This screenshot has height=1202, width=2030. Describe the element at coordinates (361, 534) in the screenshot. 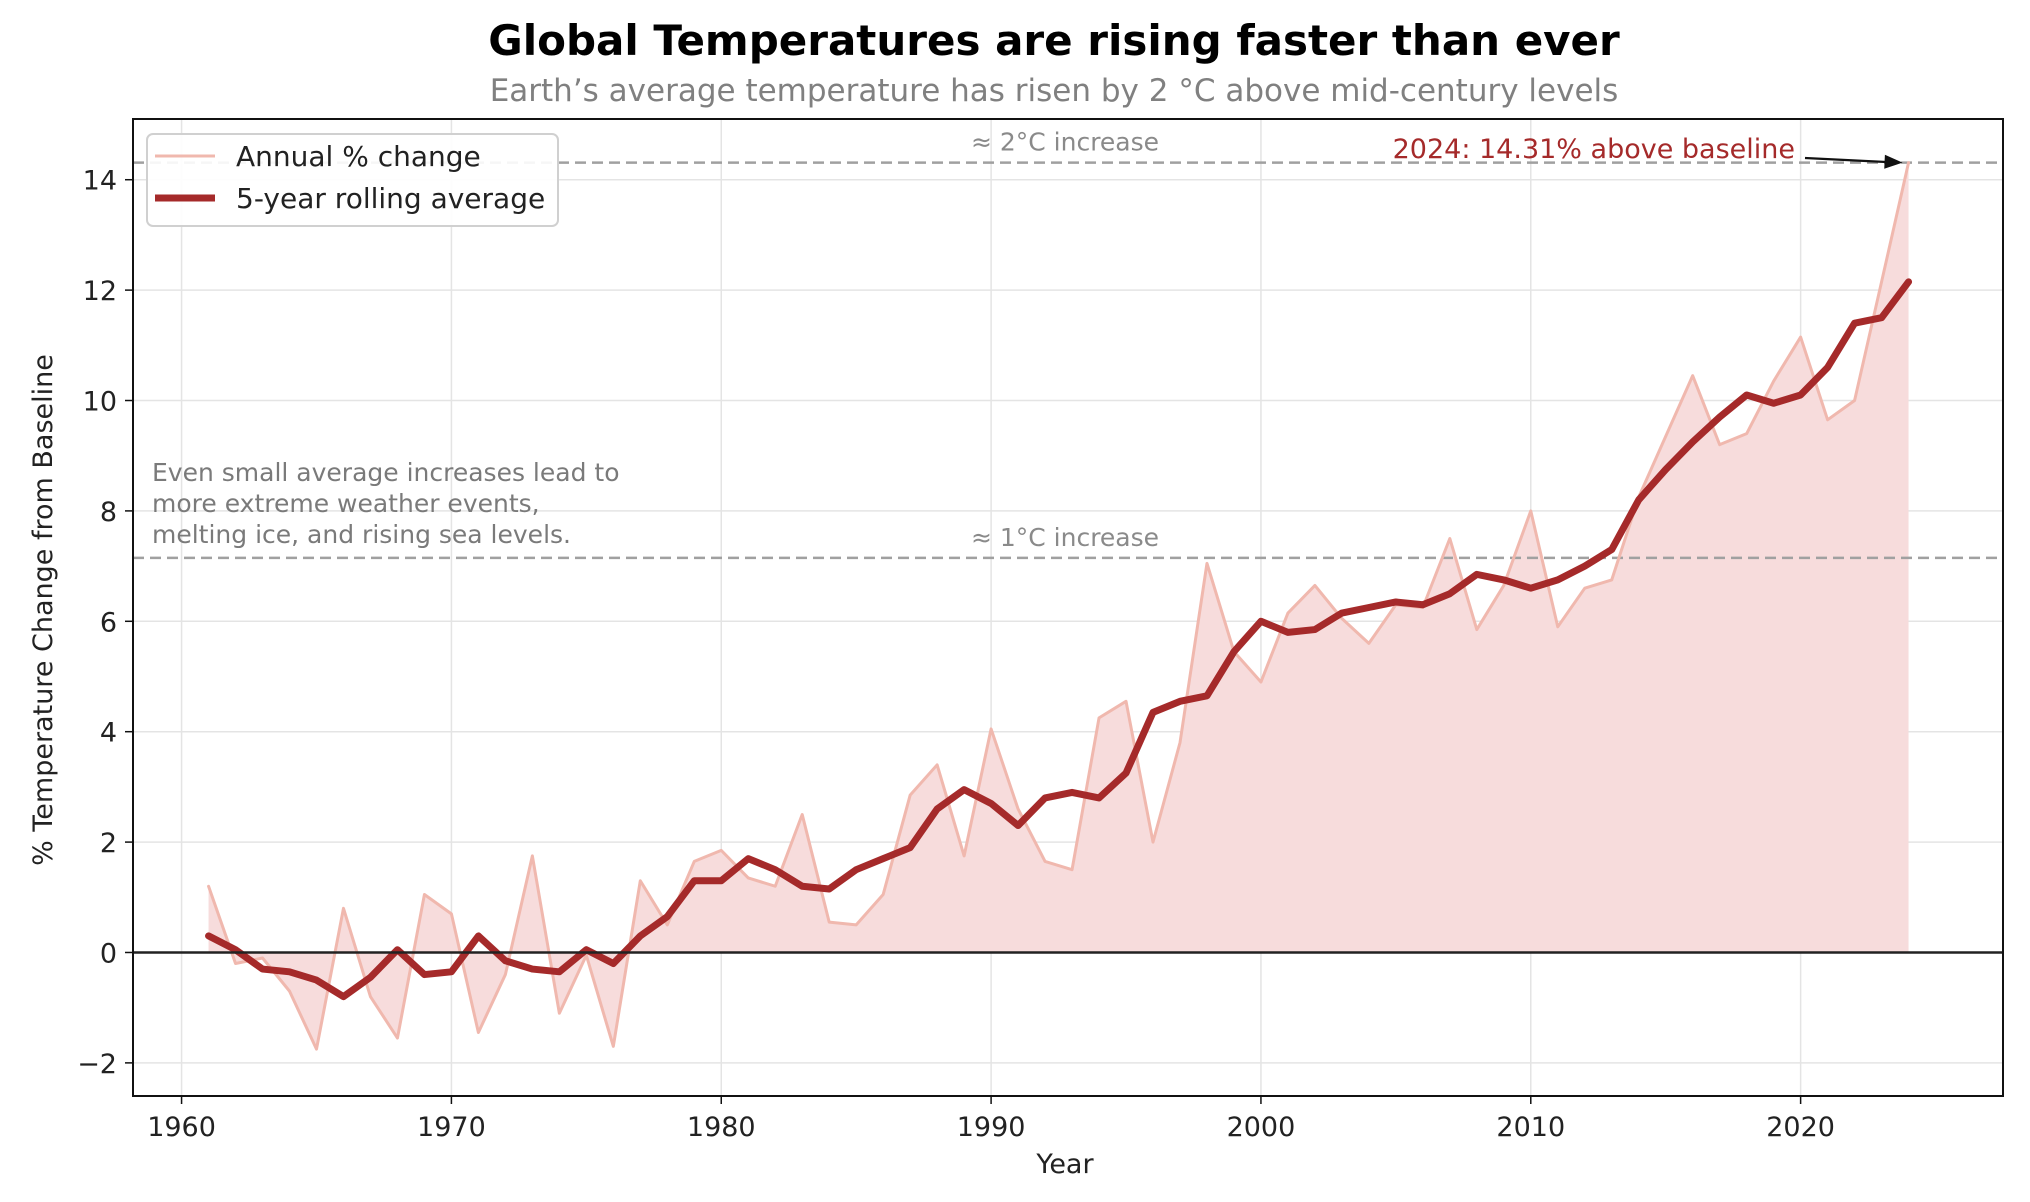

I see `note-line-3: melting ice, and rising sea levels.` at that location.